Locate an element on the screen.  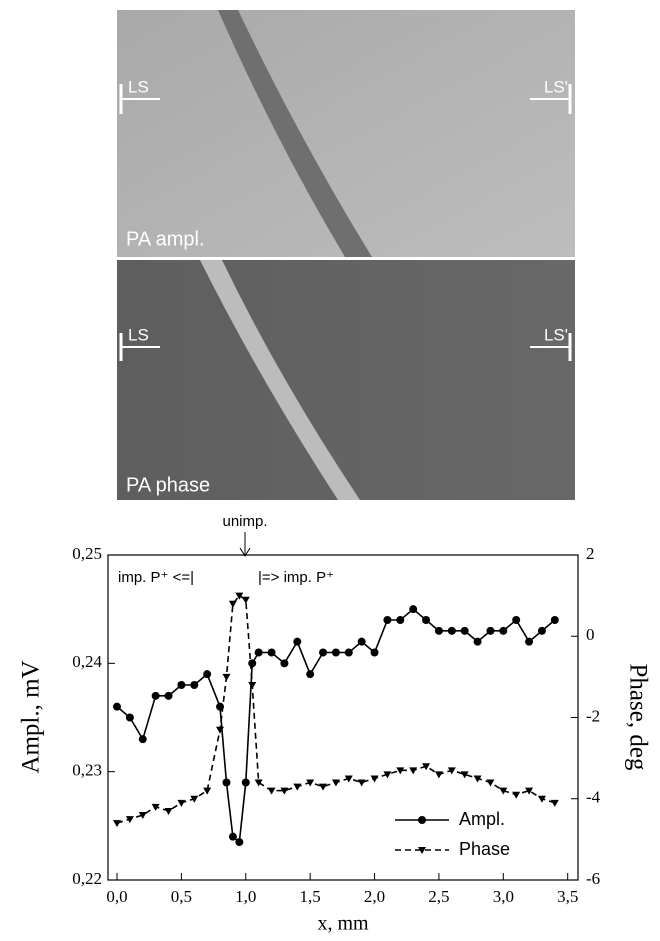
x-tick-label: 0,0 is located at coordinates (116, 896).